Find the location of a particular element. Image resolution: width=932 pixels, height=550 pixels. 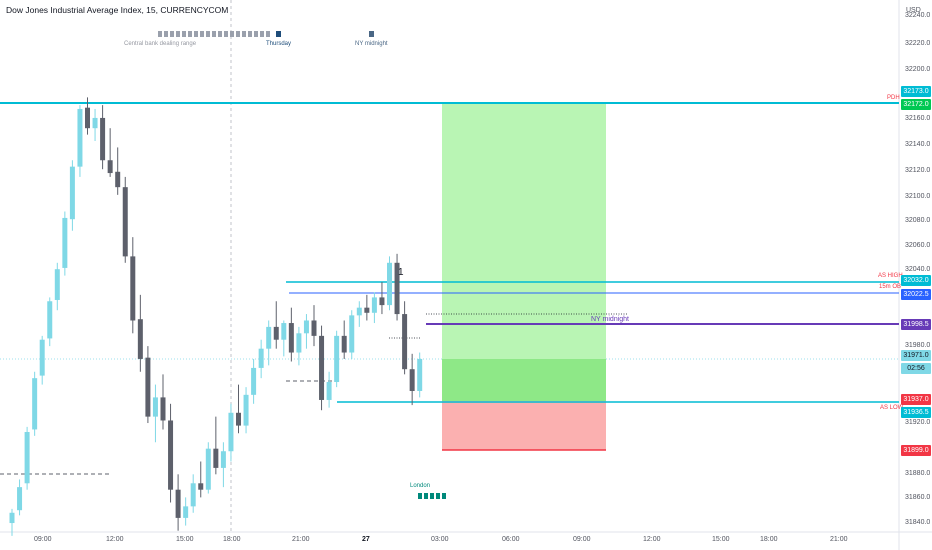

time-tick-label: 06:00 is located at coordinates (511, 539).